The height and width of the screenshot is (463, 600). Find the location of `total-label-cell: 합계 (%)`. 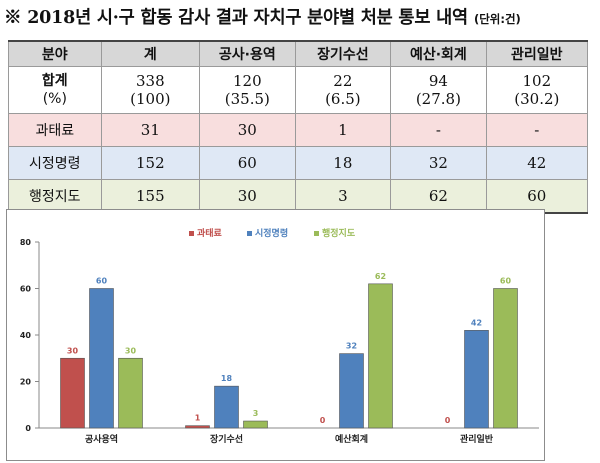

total-label-cell: 합계 (%) is located at coordinates (55, 90).